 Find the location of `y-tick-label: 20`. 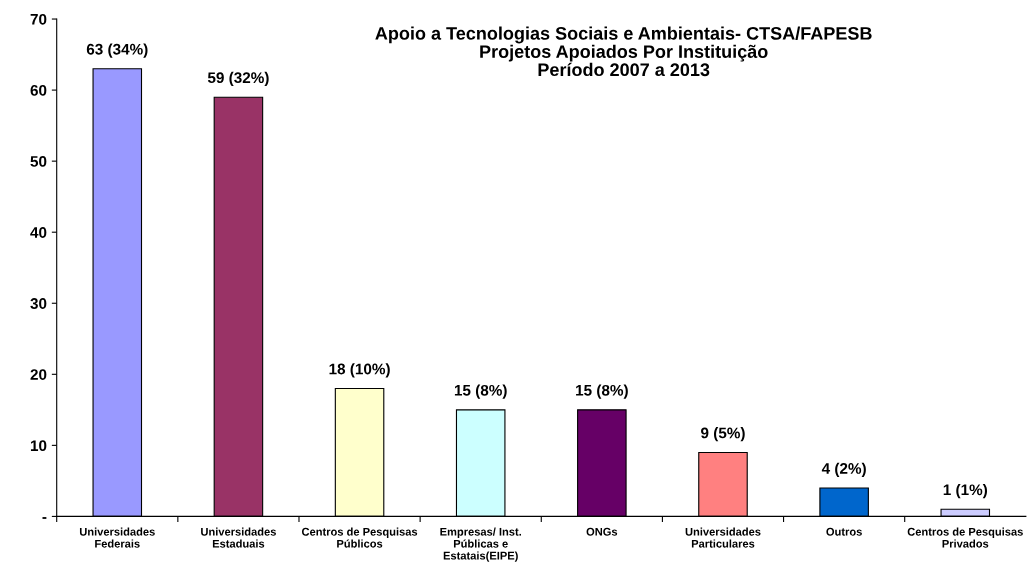

y-tick-label: 20 is located at coordinates (38, 374).